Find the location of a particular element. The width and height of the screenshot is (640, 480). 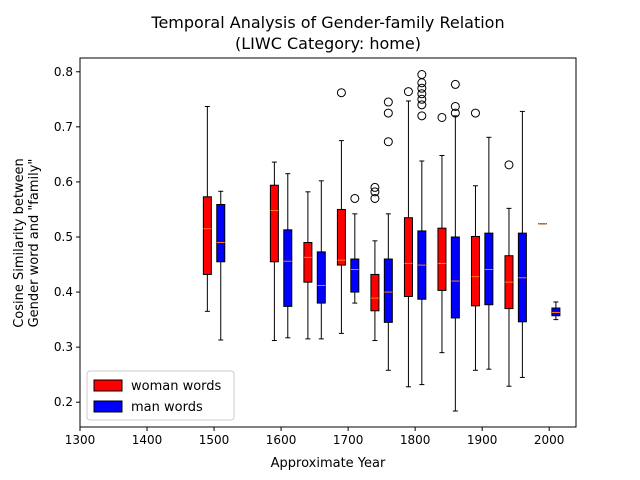

legend-label-man: man words is located at coordinates (167, 407).